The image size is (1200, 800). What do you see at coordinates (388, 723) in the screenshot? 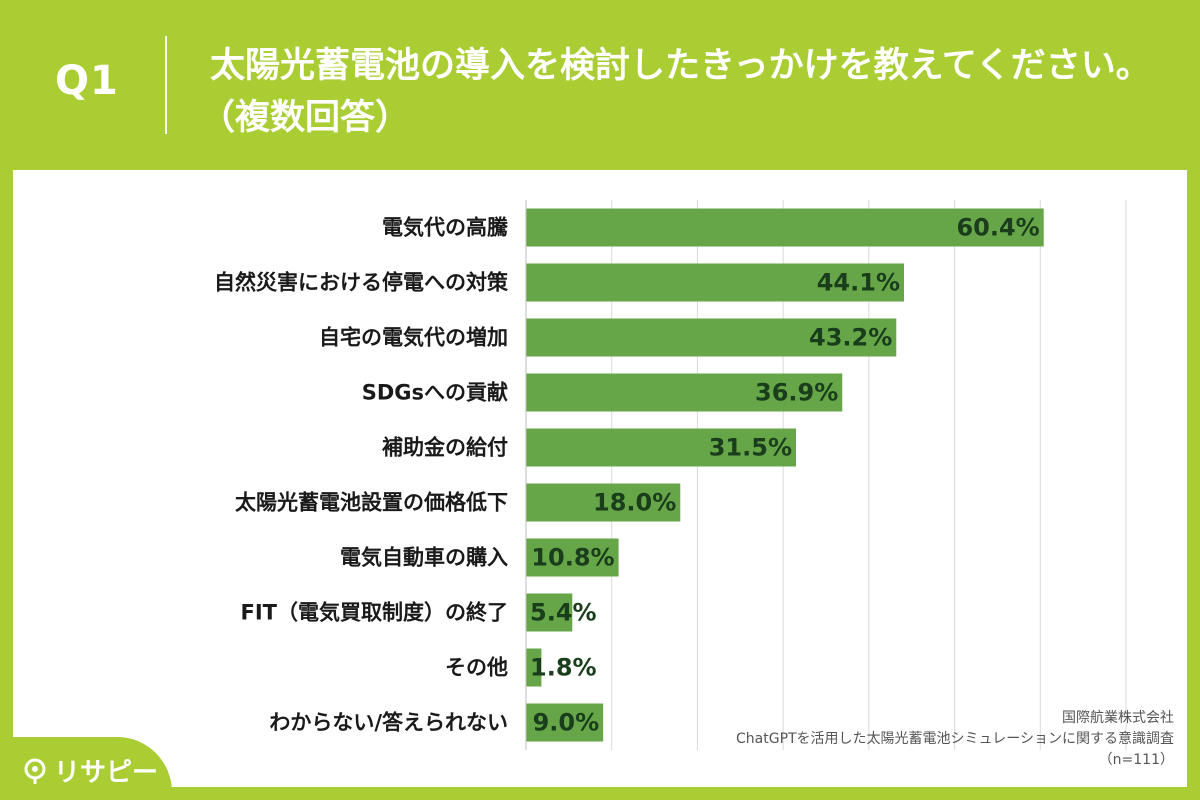
I see `category-label: わからない/答えられない` at bounding box center [388, 723].